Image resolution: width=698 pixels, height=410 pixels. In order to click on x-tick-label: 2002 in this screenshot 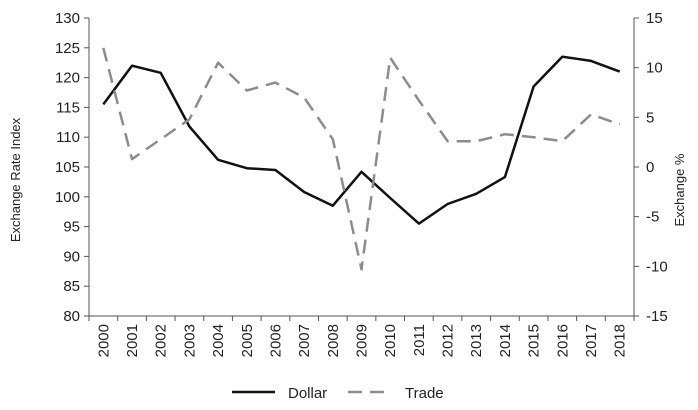, I will do `click(161, 340)`.